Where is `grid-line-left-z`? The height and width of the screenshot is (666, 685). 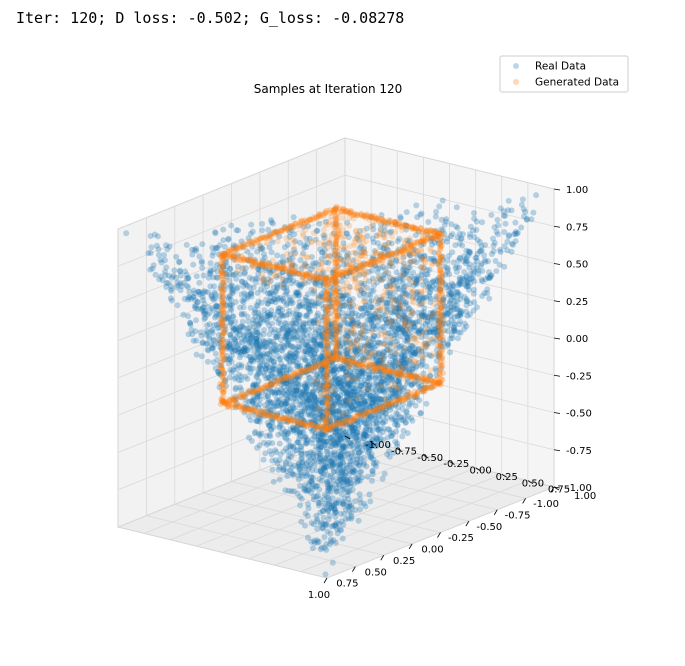
grid-line-left-z is located at coordinates (231, 258).